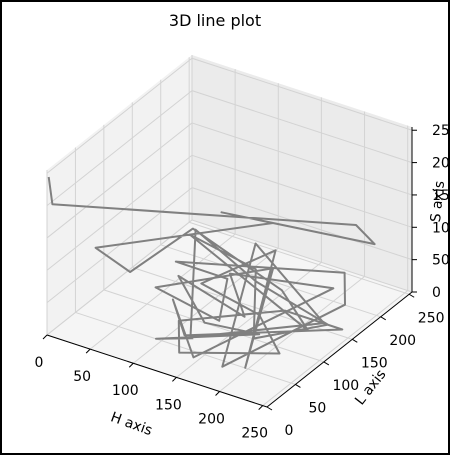 The width and height of the screenshot is (450, 455). What do you see at coordinates (254, 434) in the screenshot?
I see `x-tick-label: 250` at bounding box center [254, 434].